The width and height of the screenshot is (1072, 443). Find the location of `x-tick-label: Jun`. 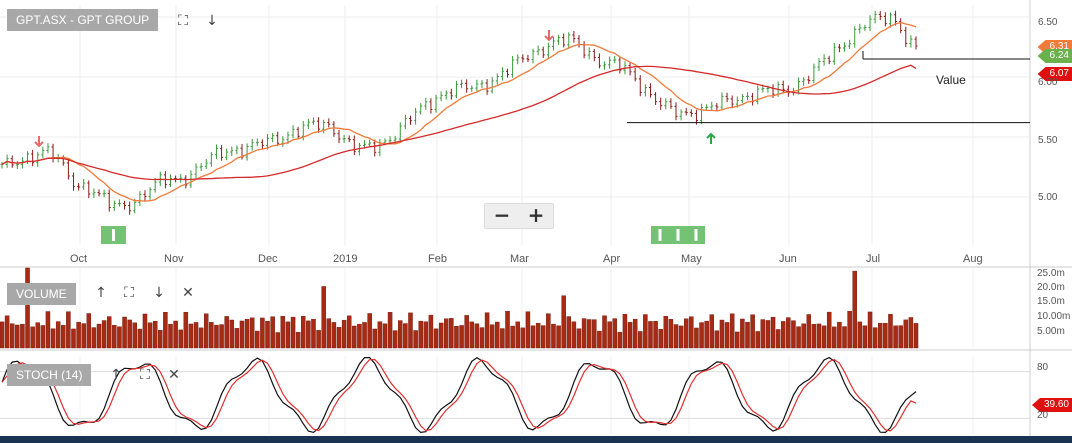

x-tick-label: Jun is located at coordinates (788, 259).